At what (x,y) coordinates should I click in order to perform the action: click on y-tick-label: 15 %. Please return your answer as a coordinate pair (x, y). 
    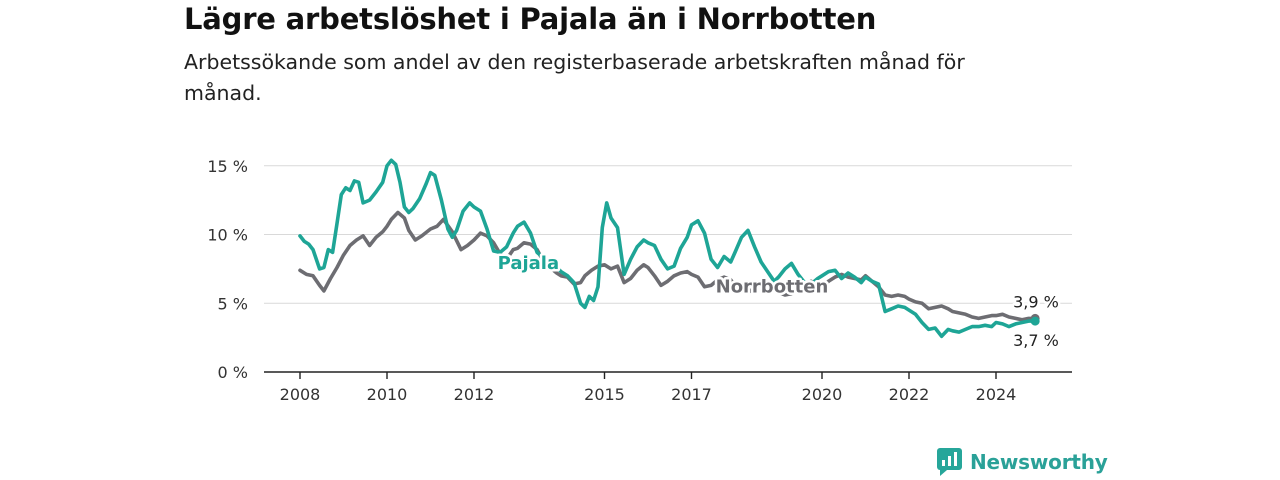
    Looking at the image, I should click on (227, 166).